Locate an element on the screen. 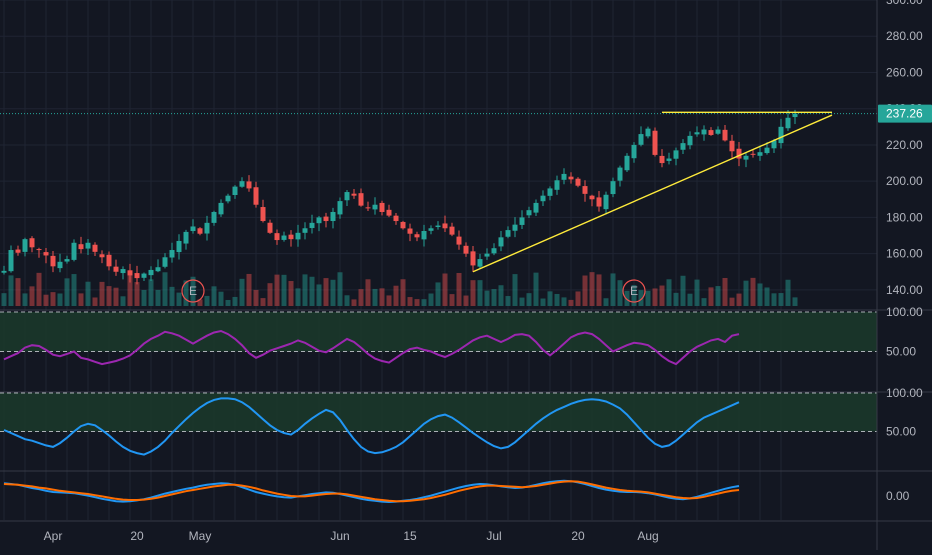 This screenshot has width=932, height=555. price-tick-label: 200.00 is located at coordinates (904, 181).